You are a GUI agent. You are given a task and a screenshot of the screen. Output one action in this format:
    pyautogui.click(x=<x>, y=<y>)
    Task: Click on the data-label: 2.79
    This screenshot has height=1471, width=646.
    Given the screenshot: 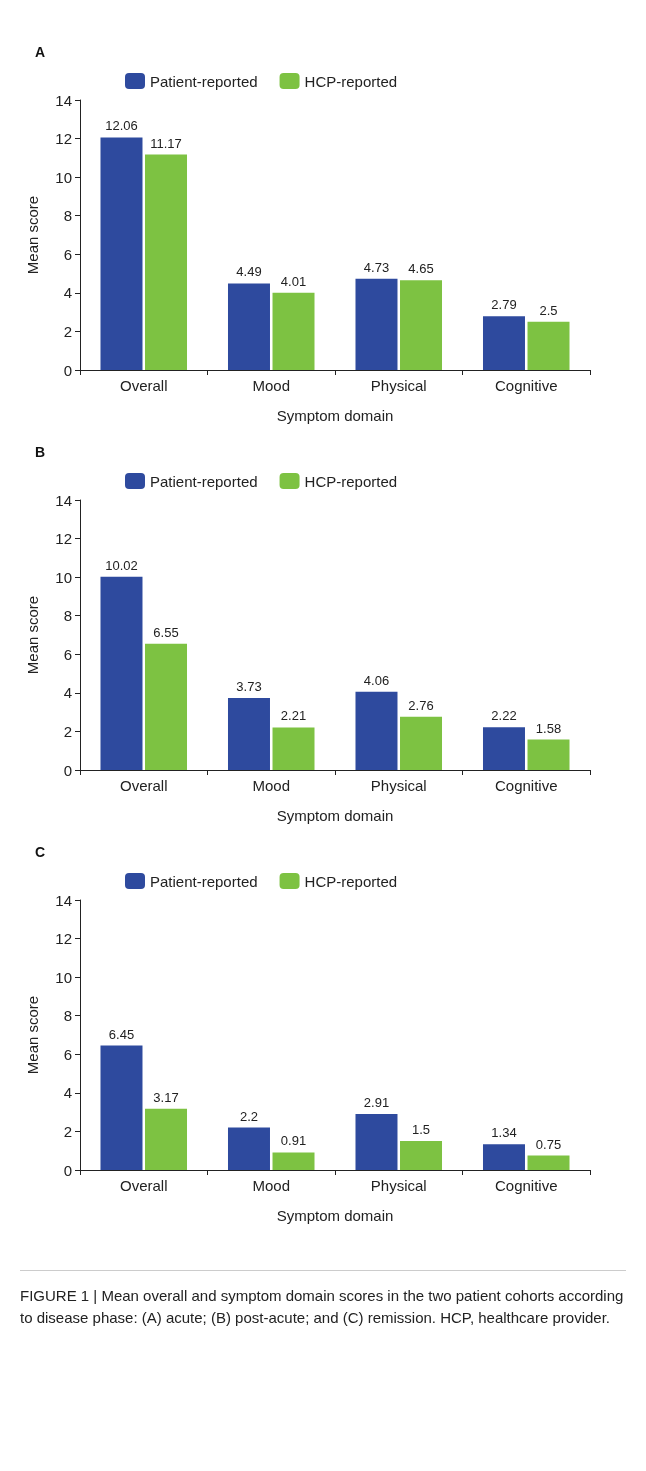 What is the action you would take?
    pyautogui.click(x=504, y=305)
    